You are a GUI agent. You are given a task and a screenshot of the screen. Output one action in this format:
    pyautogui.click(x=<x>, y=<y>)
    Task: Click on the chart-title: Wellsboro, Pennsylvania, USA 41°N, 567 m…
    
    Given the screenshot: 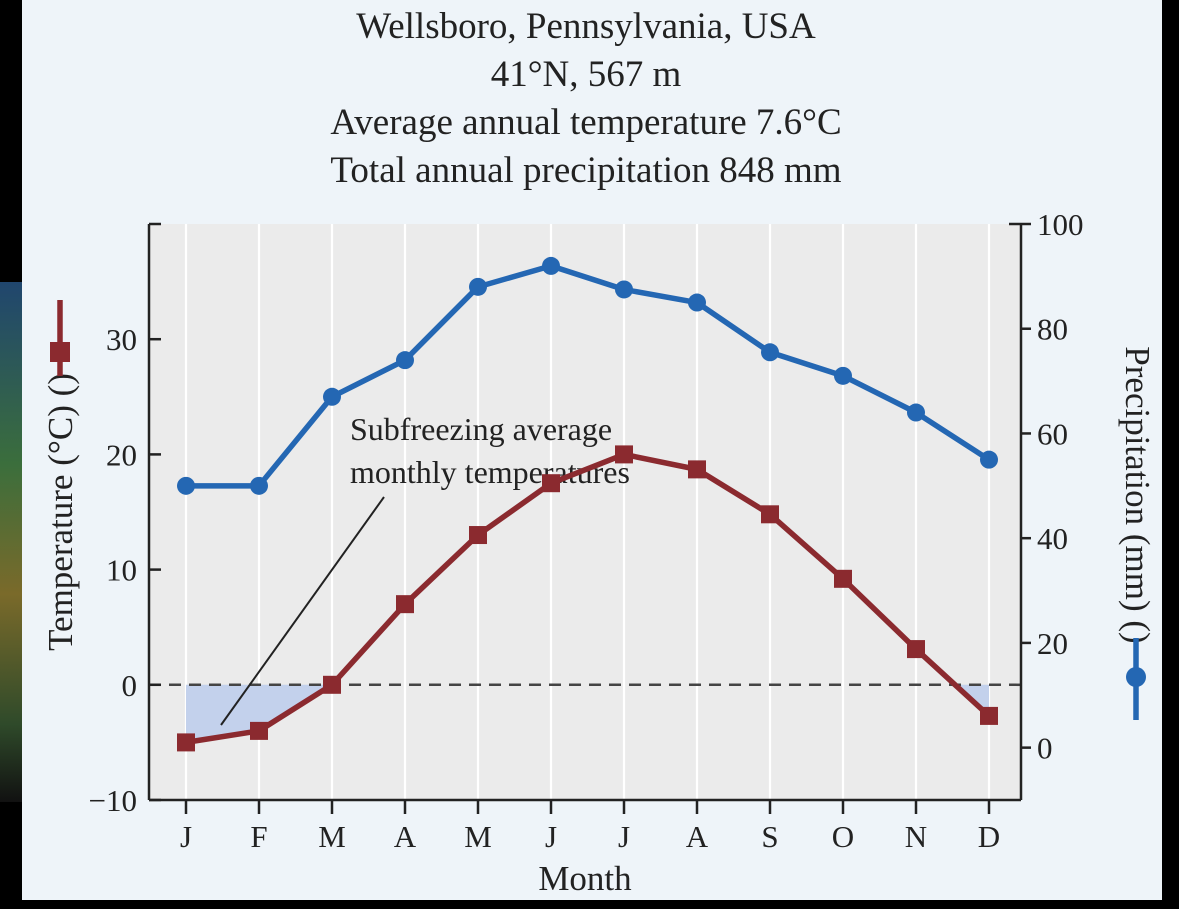 What is the action you would take?
    pyautogui.click(x=585, y=98)
    